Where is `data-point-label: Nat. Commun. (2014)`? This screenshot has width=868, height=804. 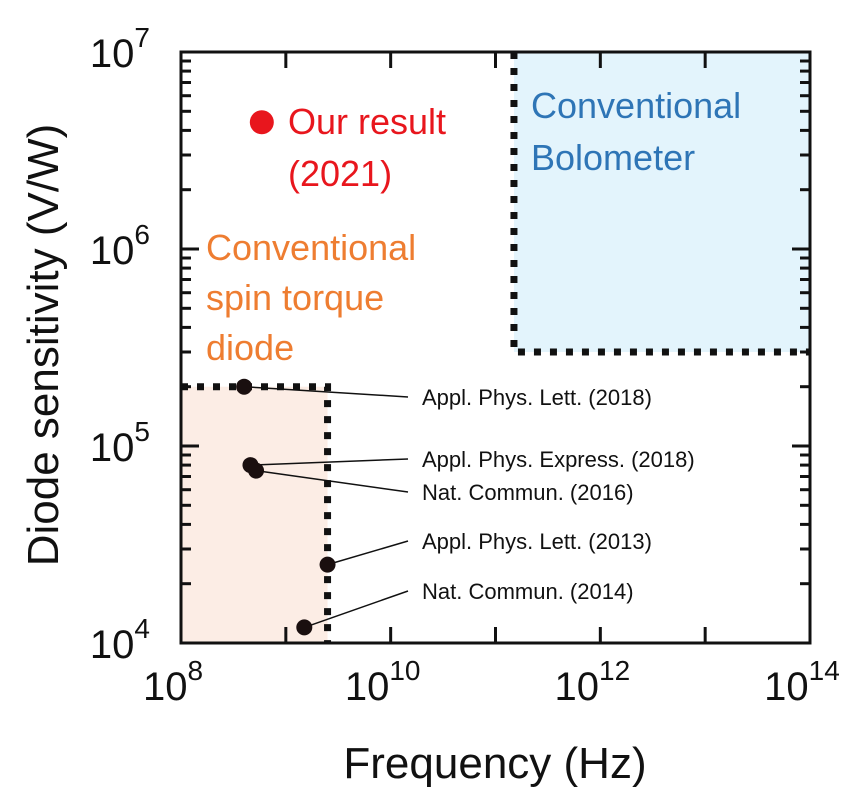
data-point-label: Nat. Commun. (2014) is located at coordinates (528, 591).